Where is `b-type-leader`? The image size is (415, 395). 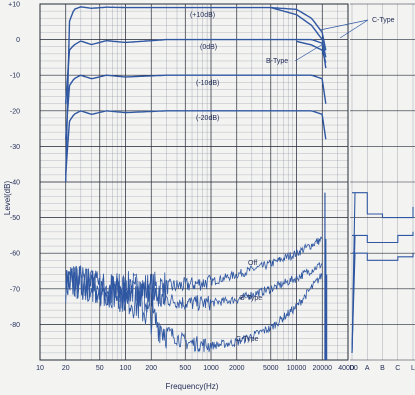
b-type-leader is located at coordinates (309, 52).